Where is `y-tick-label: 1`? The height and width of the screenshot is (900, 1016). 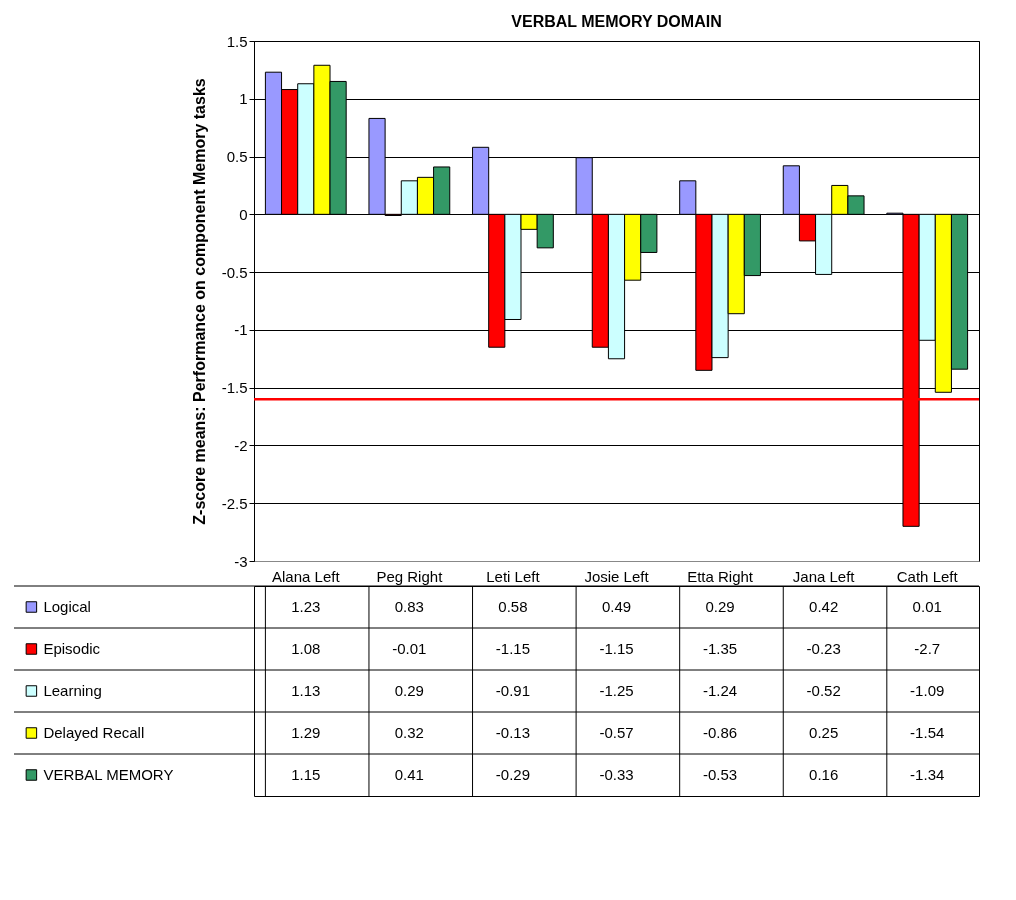
y-tick-label: 1 is located at coordinates (243, 99).